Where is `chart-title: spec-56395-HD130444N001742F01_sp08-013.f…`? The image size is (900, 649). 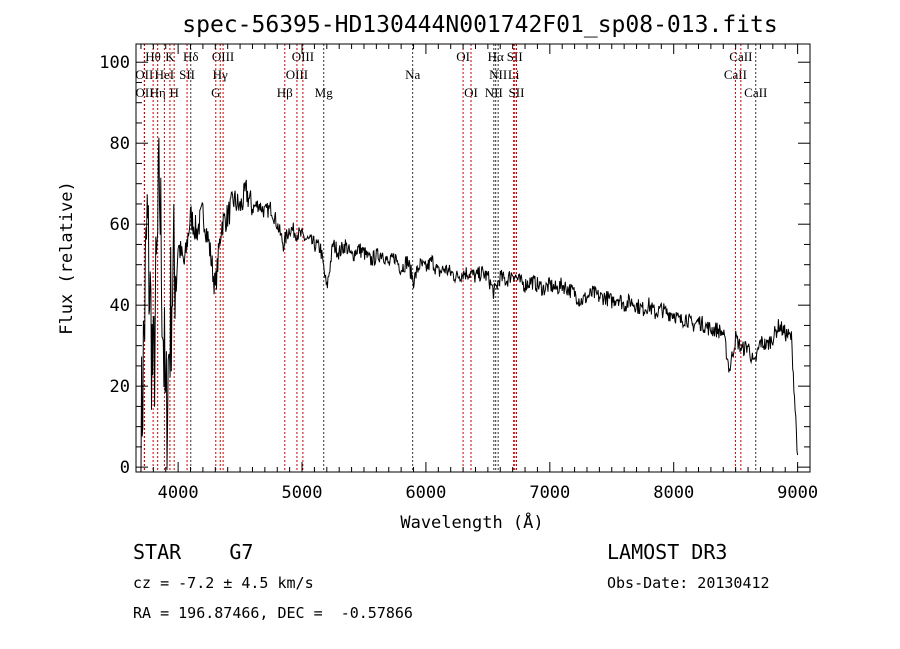 chart-title: spec-56395-HD130444N001742F01_sp08-013.f… is located at coordinates (479, 25).